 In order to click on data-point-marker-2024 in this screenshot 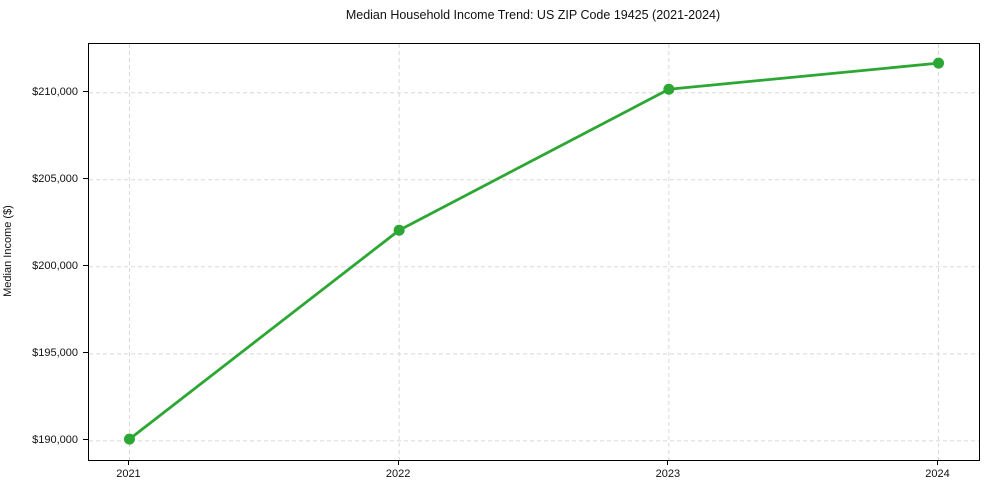, I will do `click(939, 63)`.